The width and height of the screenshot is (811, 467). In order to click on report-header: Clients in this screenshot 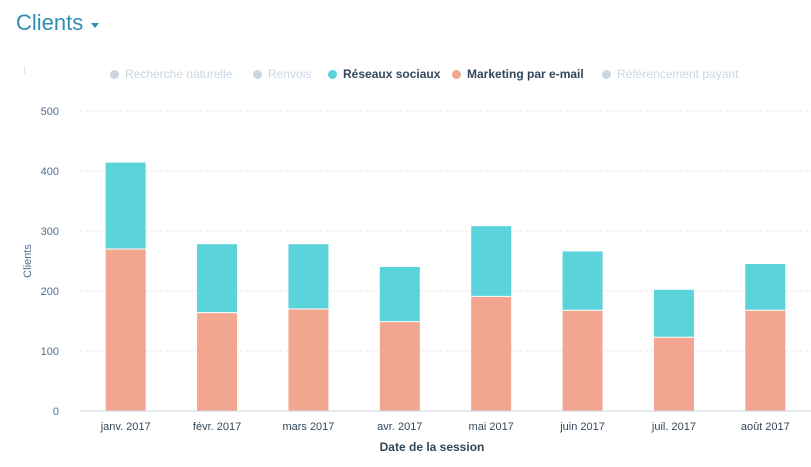, I will do `click(58, 23)`.